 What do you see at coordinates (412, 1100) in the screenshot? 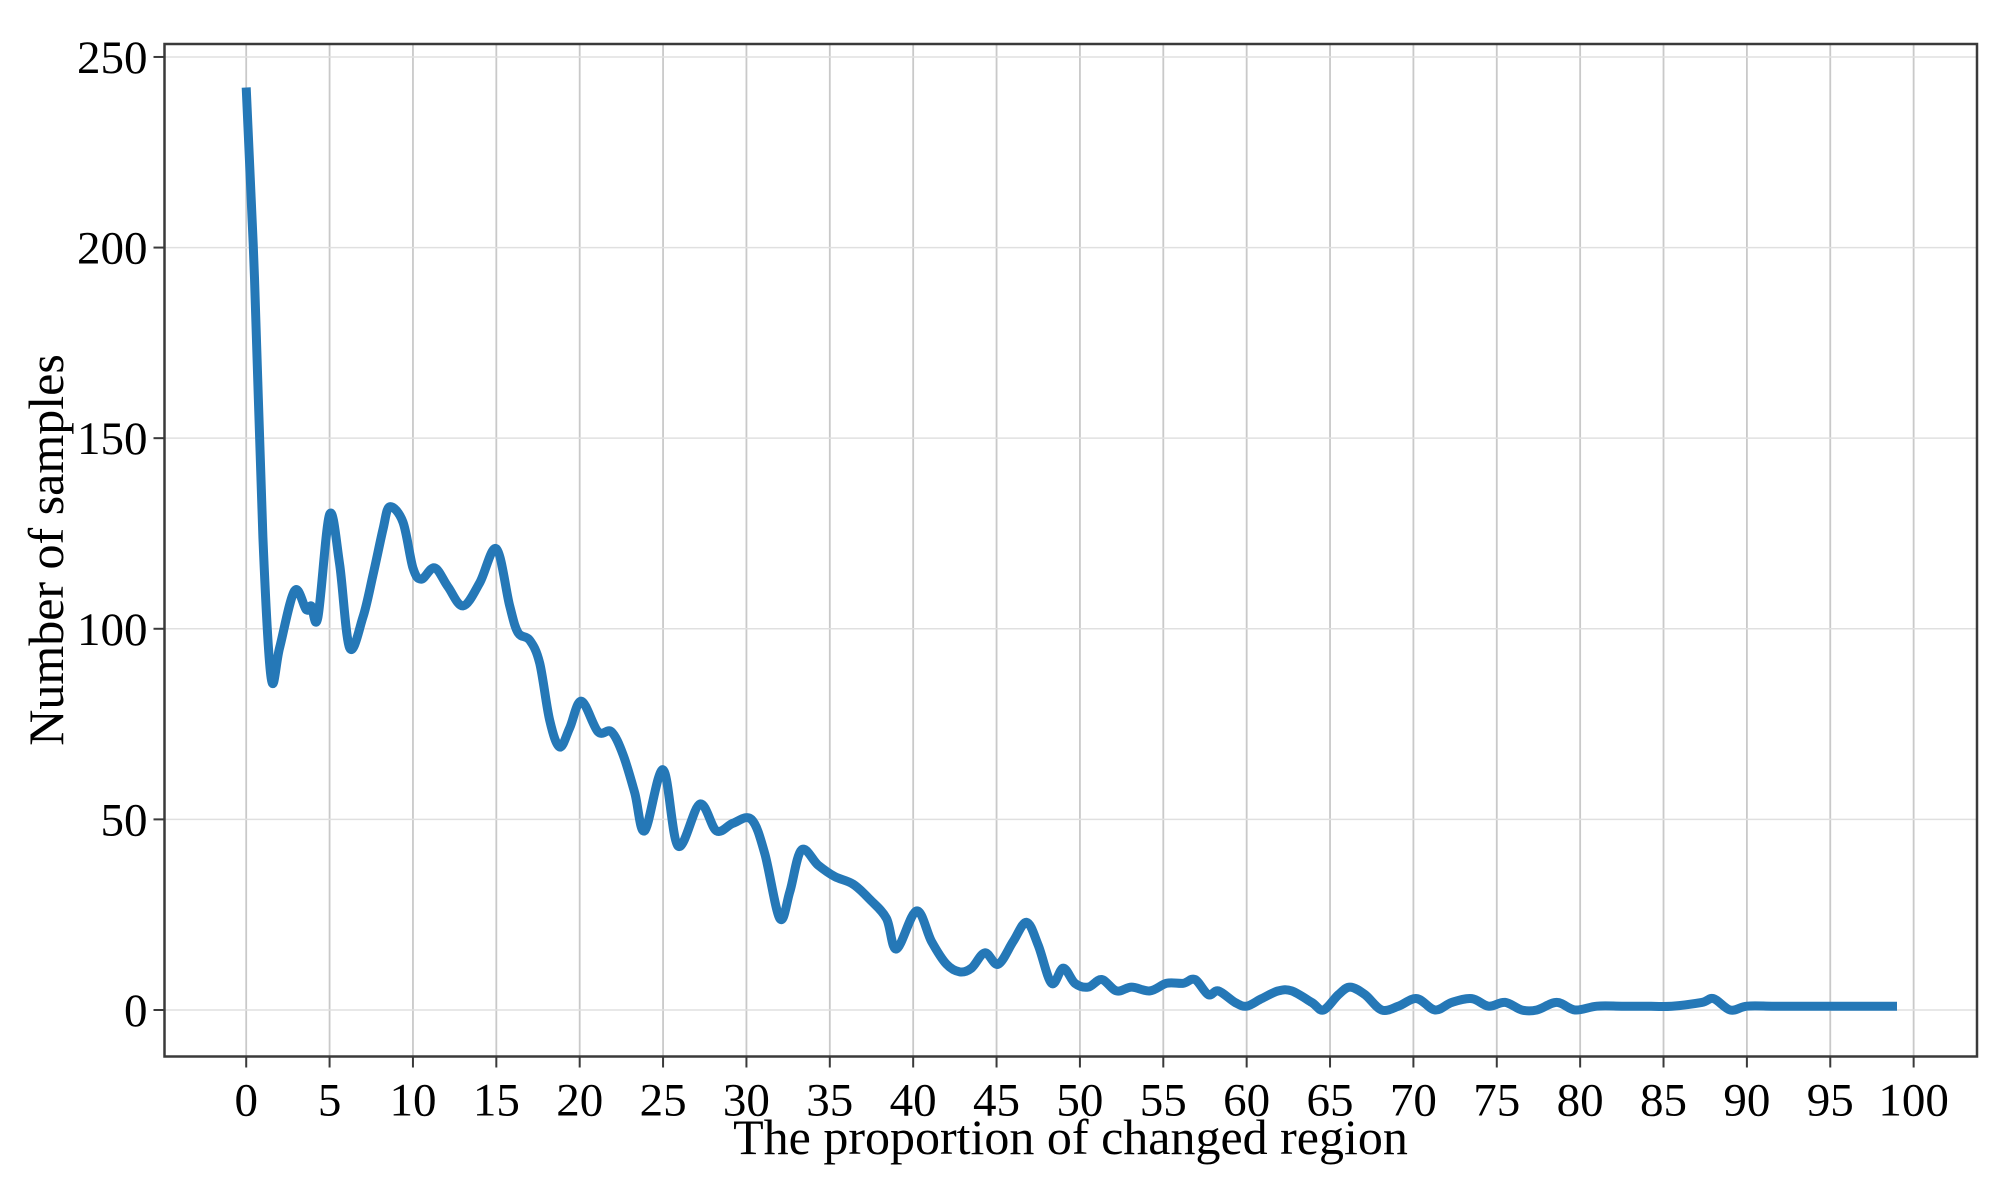
I see `x-tick-label: 10` at bounding box center [412, 1100].